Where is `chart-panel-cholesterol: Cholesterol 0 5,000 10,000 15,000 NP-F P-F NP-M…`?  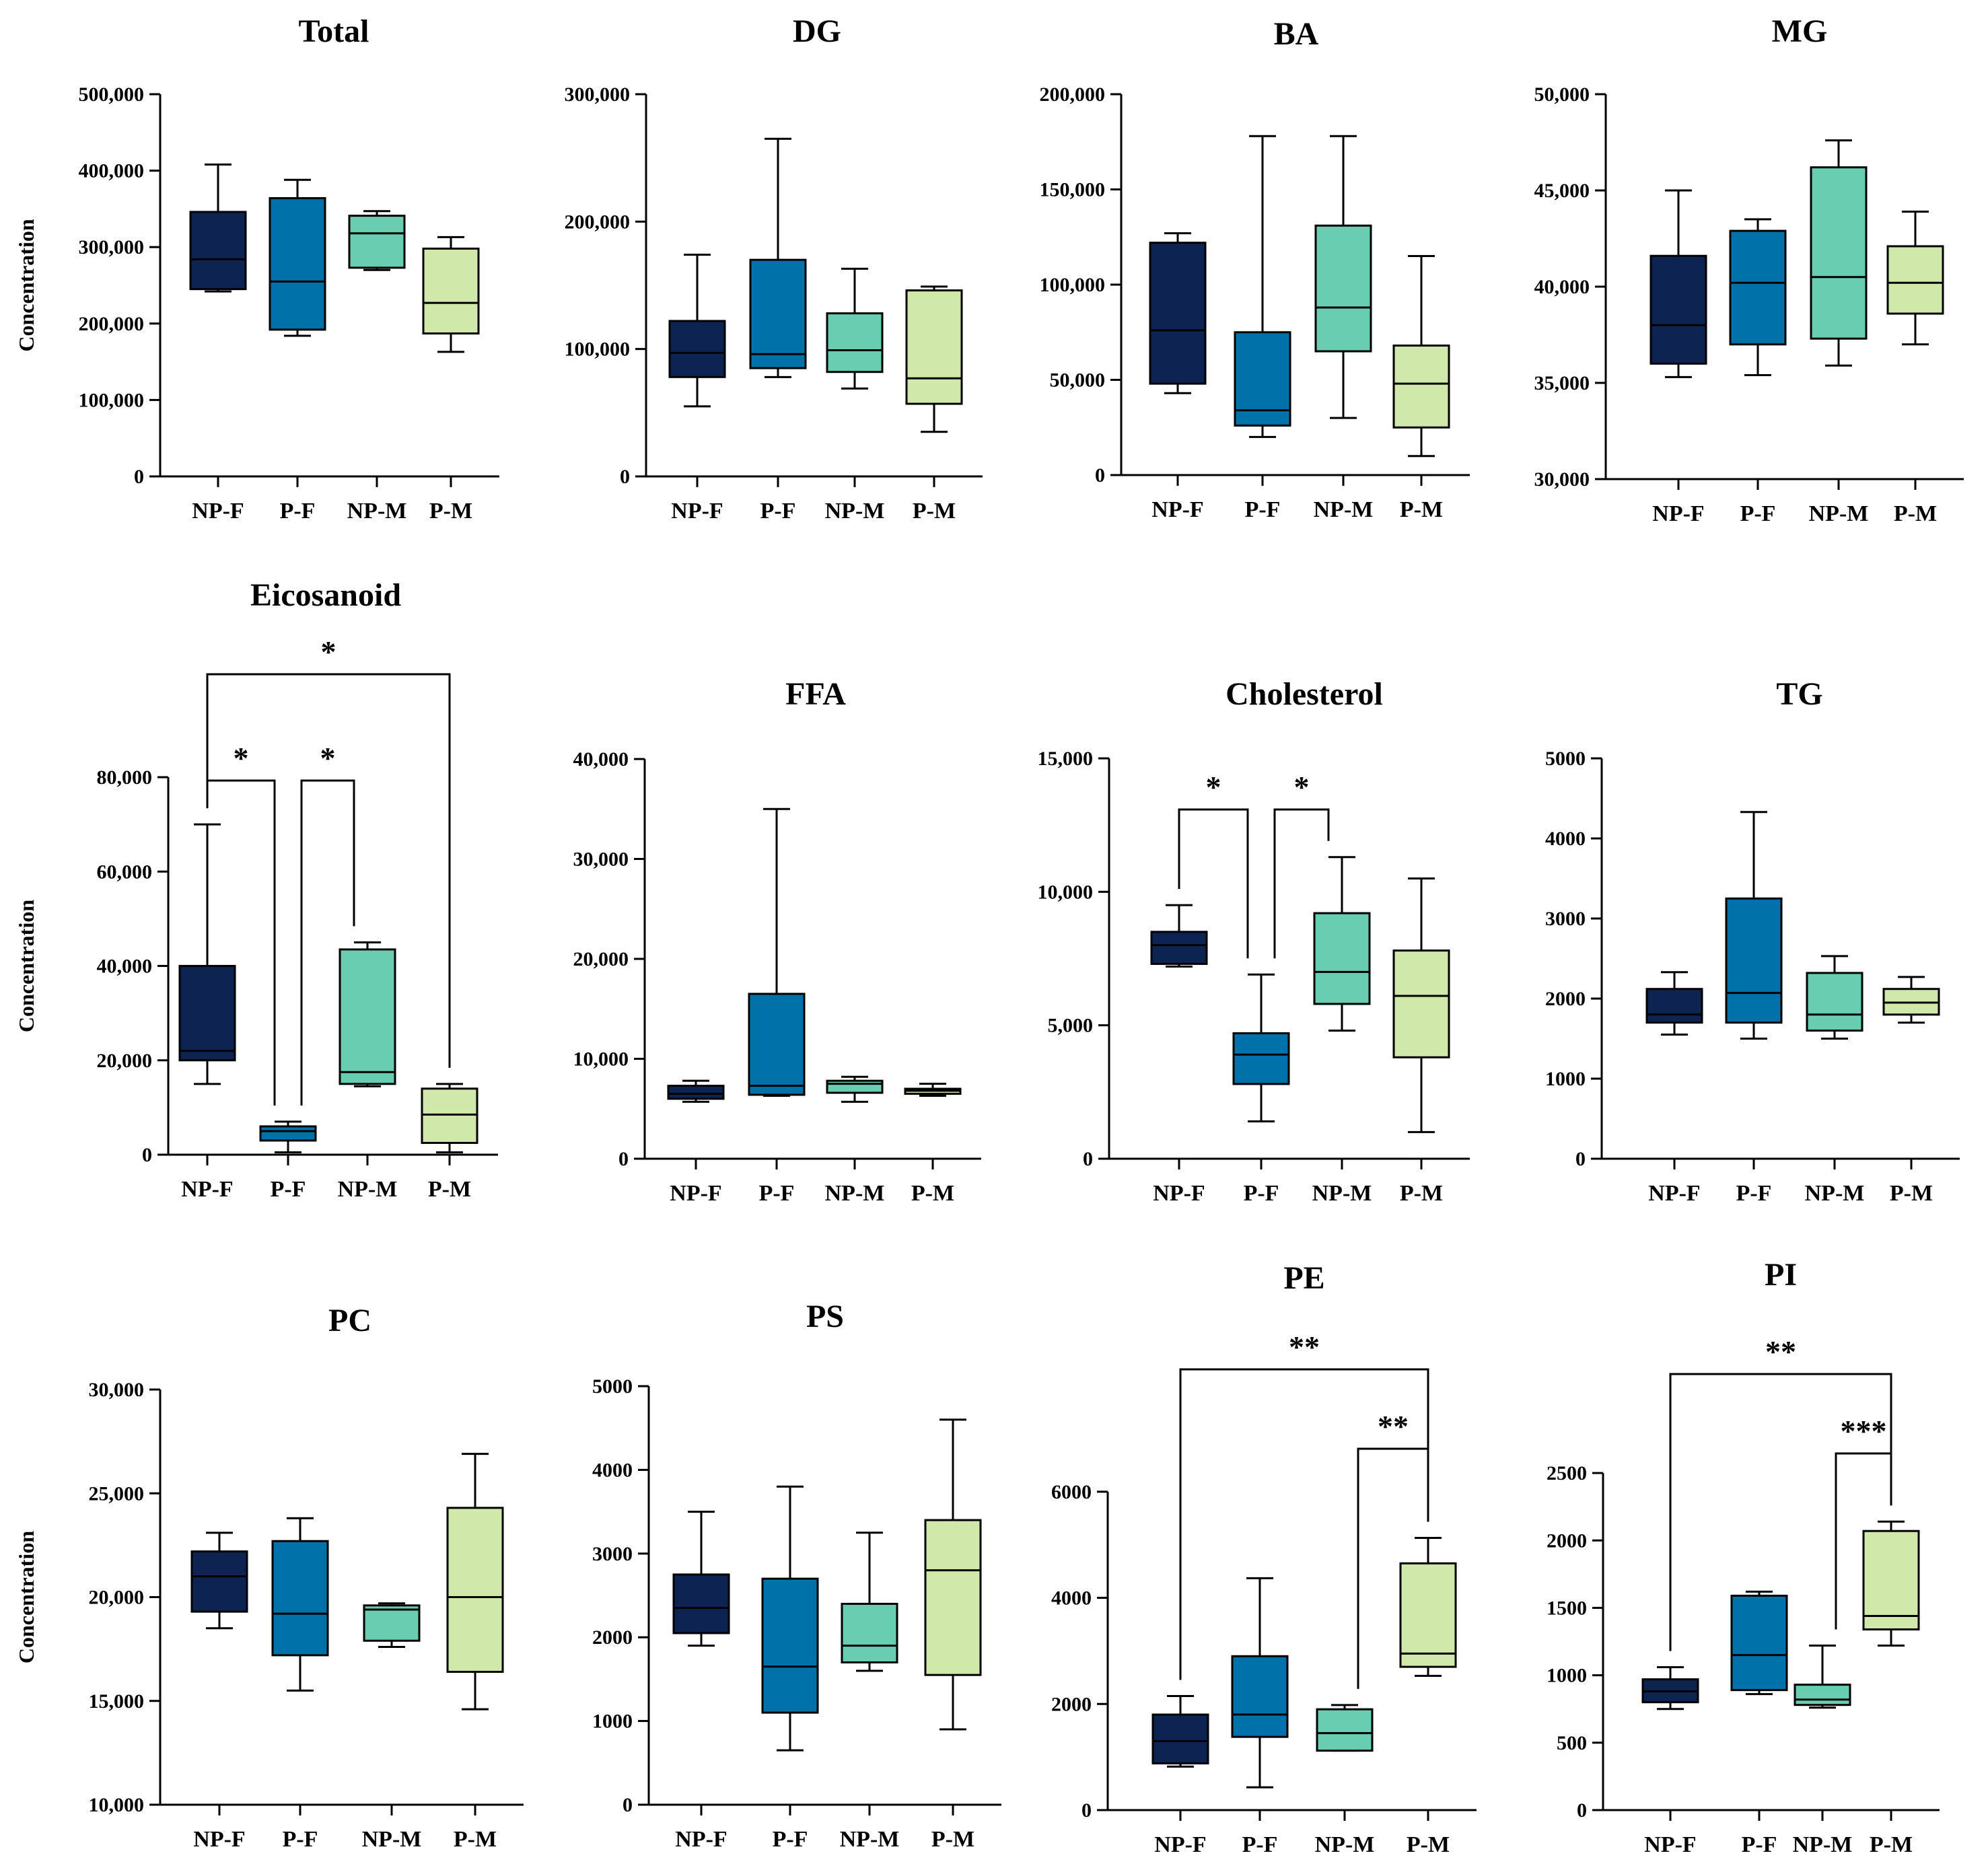 chart-panel-cholesterol: Cholesterol 0 5,000 10,000 15,000 NP-F P-F NP-M… is located at coordinates (1254, 941).